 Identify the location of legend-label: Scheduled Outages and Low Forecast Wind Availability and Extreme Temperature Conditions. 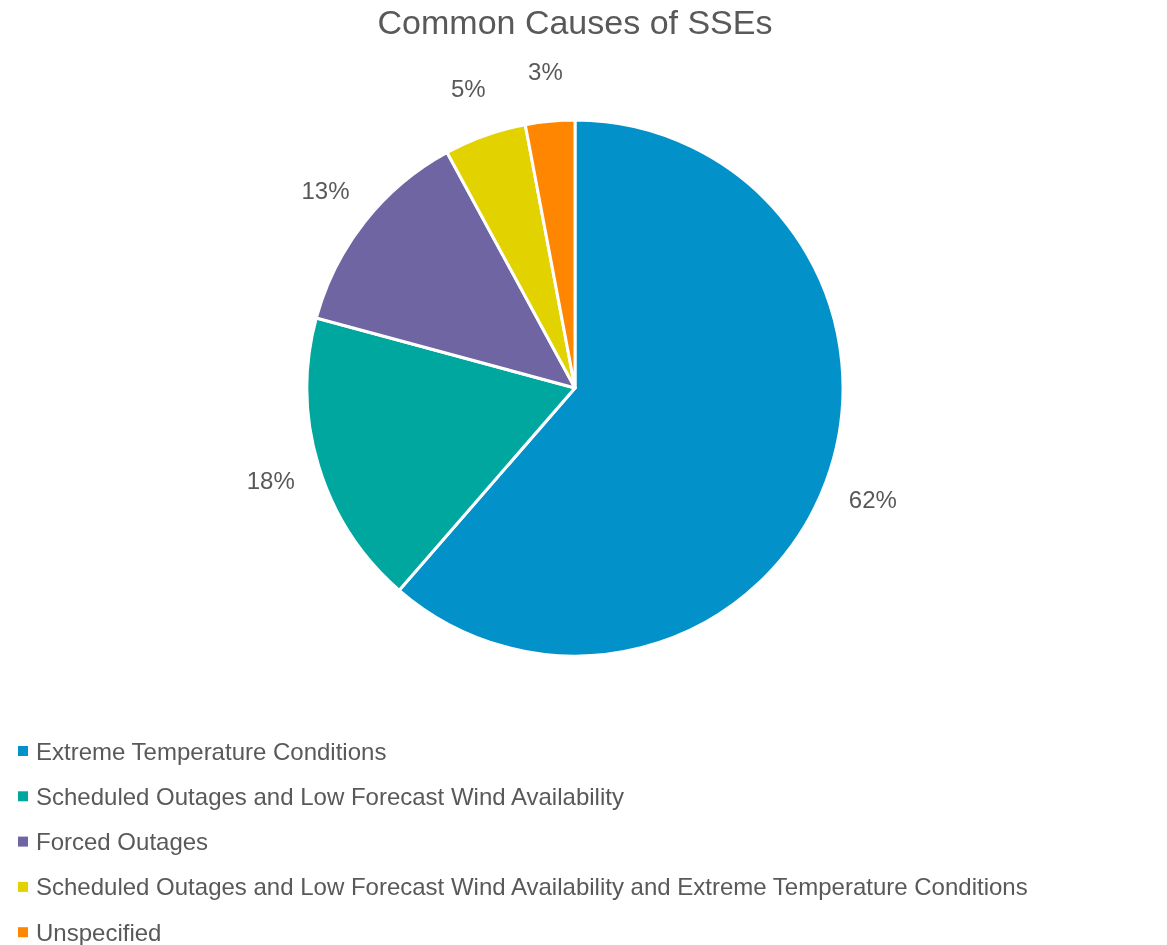
(532, 887).